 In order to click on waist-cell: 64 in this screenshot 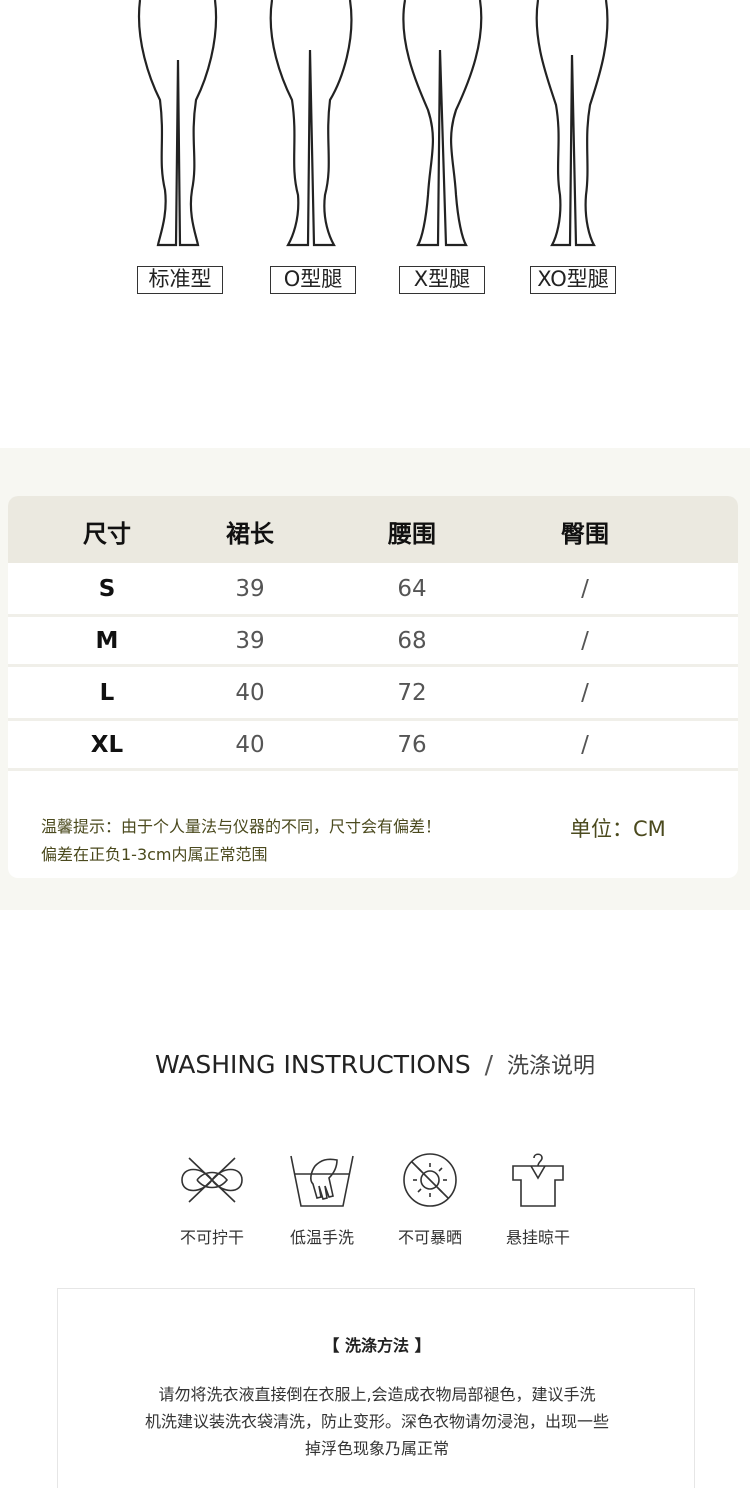, I will do `click(412, 589)`.